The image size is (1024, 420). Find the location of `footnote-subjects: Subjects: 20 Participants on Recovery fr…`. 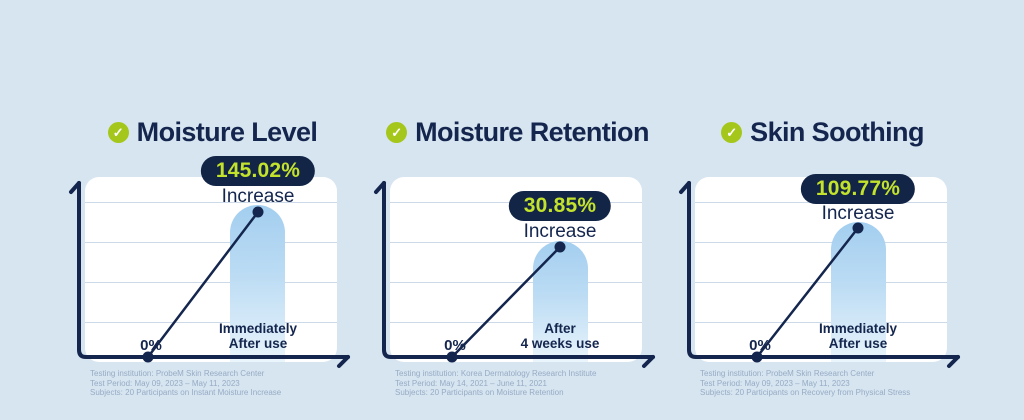

footnote-subjects: Subjects: 20 Participants on Recovery fr… is located at coordinates (805, 393).